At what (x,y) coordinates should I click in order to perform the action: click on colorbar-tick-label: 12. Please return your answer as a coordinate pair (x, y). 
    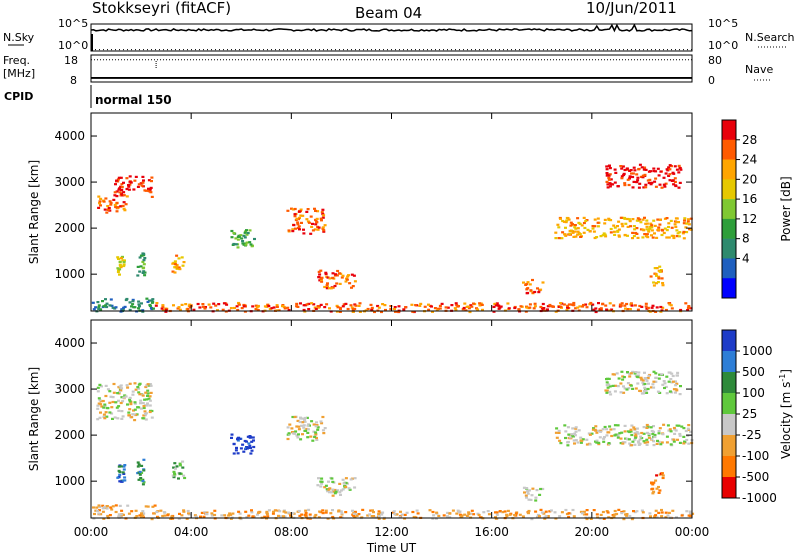
    Looking at the image, I should click on (749, 219).